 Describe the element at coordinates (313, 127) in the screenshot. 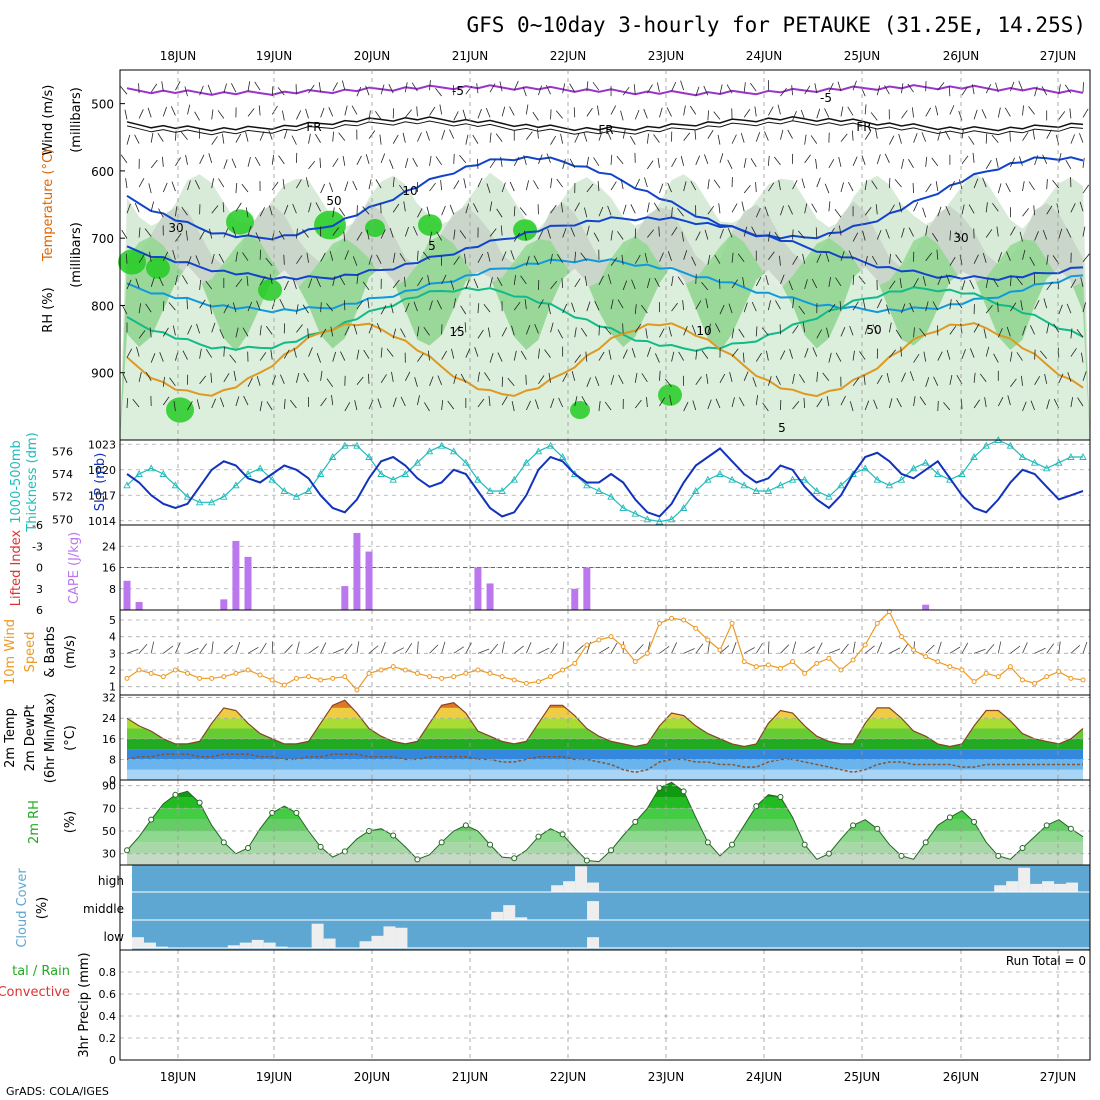

I see `contour-label: FR` at that location.